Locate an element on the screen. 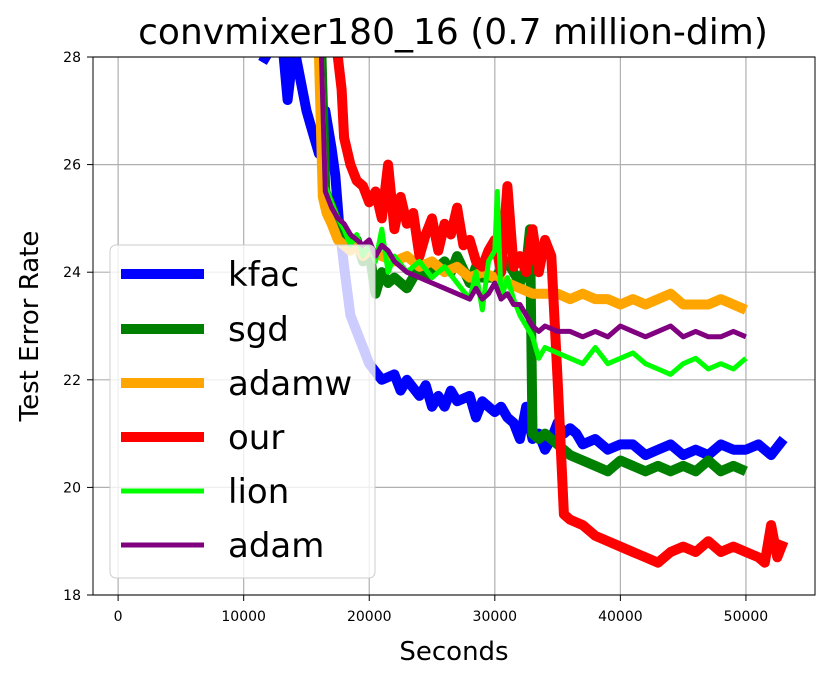 The height and width of the screenshot is (682, 830). y-tick-label: 20 is located at coordinates (72, 488).